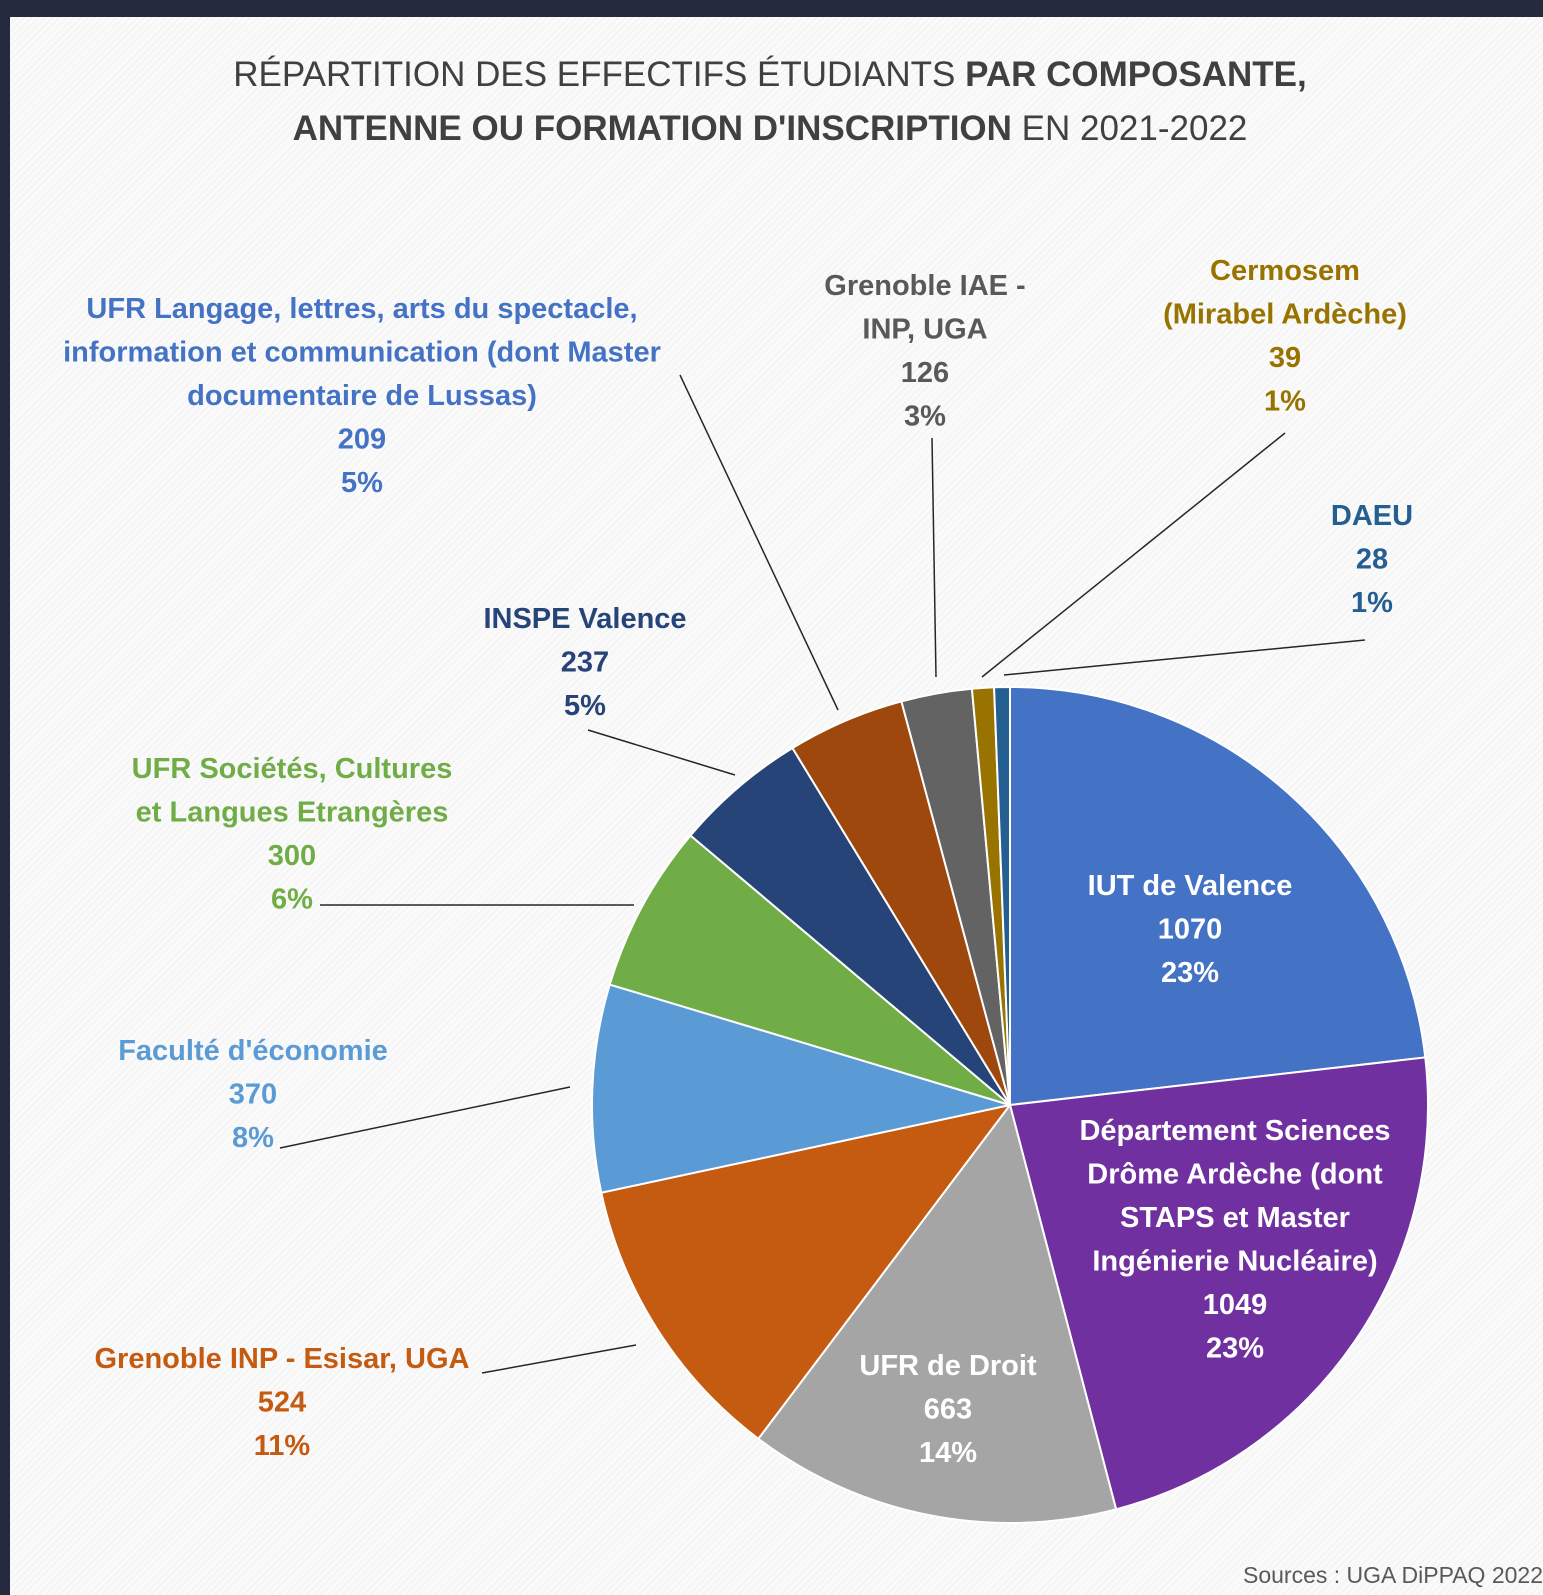 Image resolution: width=1543 pixels, height=1595 pixels. I want to click on slice-label-10: DAEU 28 1%, so click(1372, 559).